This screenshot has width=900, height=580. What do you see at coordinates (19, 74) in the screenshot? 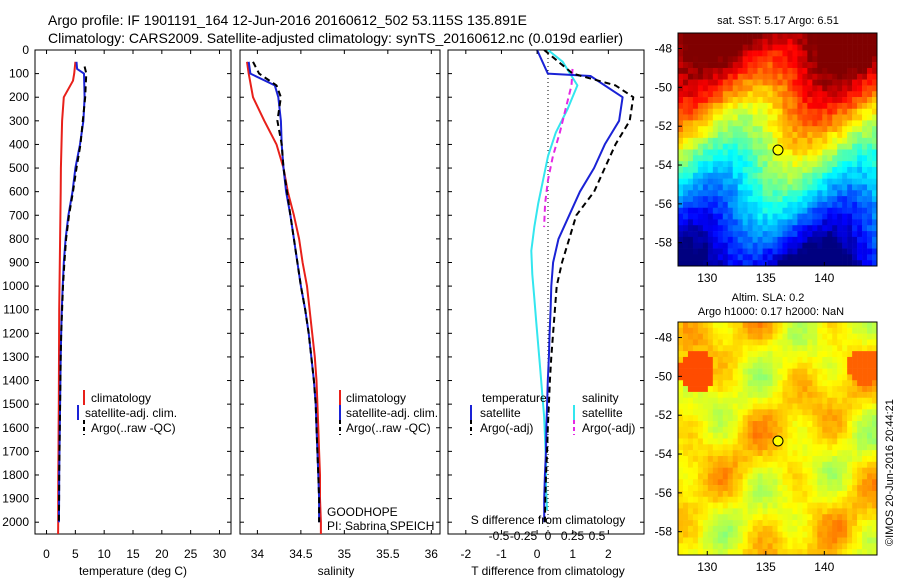
I see `depth-tick-label: 100` at bounding box center [19, 74].